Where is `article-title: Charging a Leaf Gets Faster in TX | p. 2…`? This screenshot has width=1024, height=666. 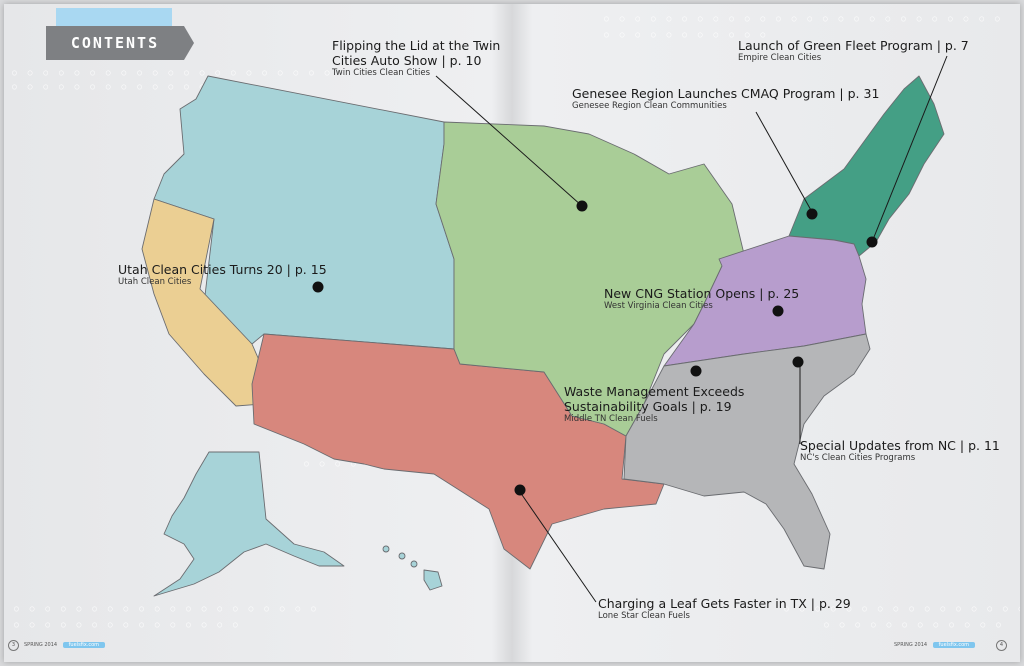 article-title: Charging a Leaf Gets Faster in TX | p. 2… is located at coordinates (724, 603).